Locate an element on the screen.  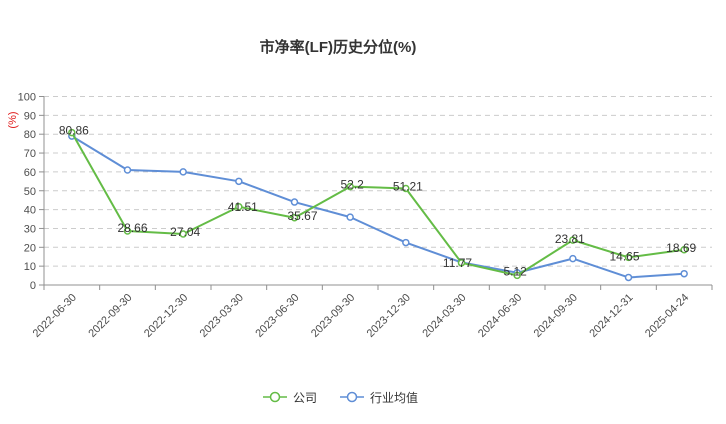
data-label-company: 52.2 is located at coordinates (352, 185).